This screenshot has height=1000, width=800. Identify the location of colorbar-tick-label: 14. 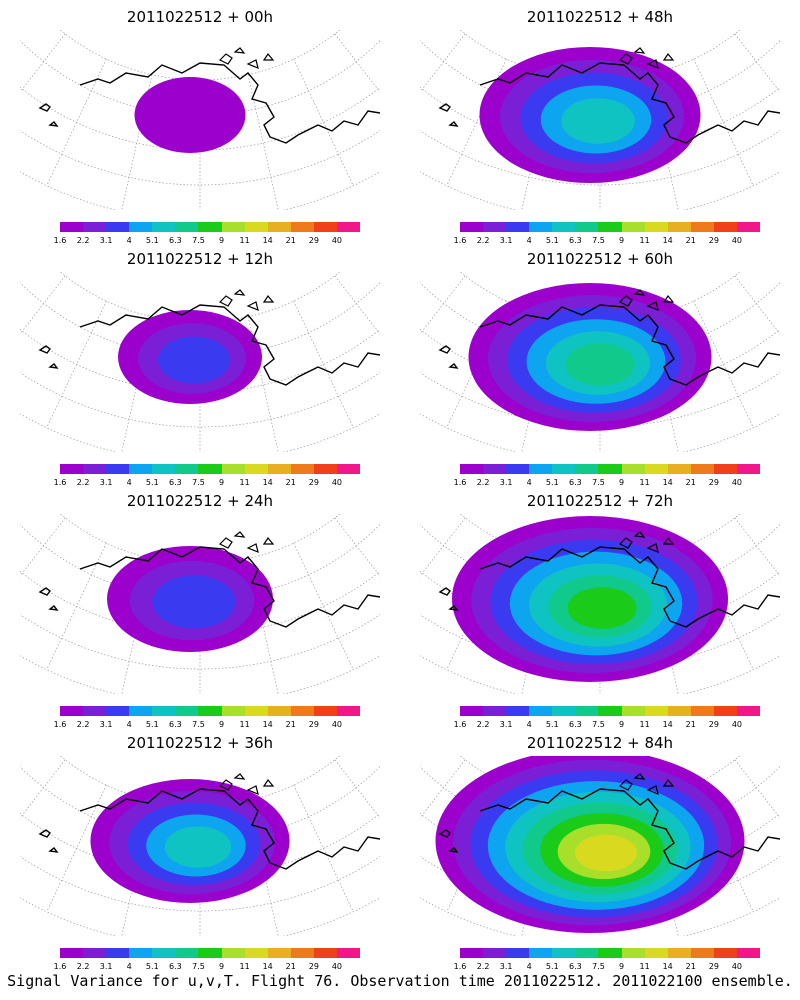
(667, 724).